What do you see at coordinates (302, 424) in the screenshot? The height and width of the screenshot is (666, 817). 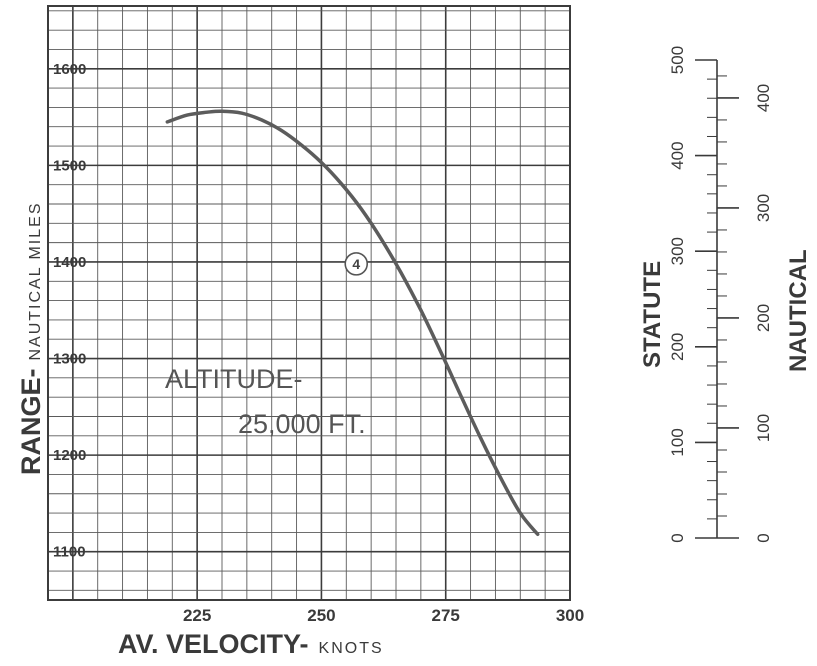 I see `annotation-altitude-value: 25,000 FT.` at bounding box center [302, 424].